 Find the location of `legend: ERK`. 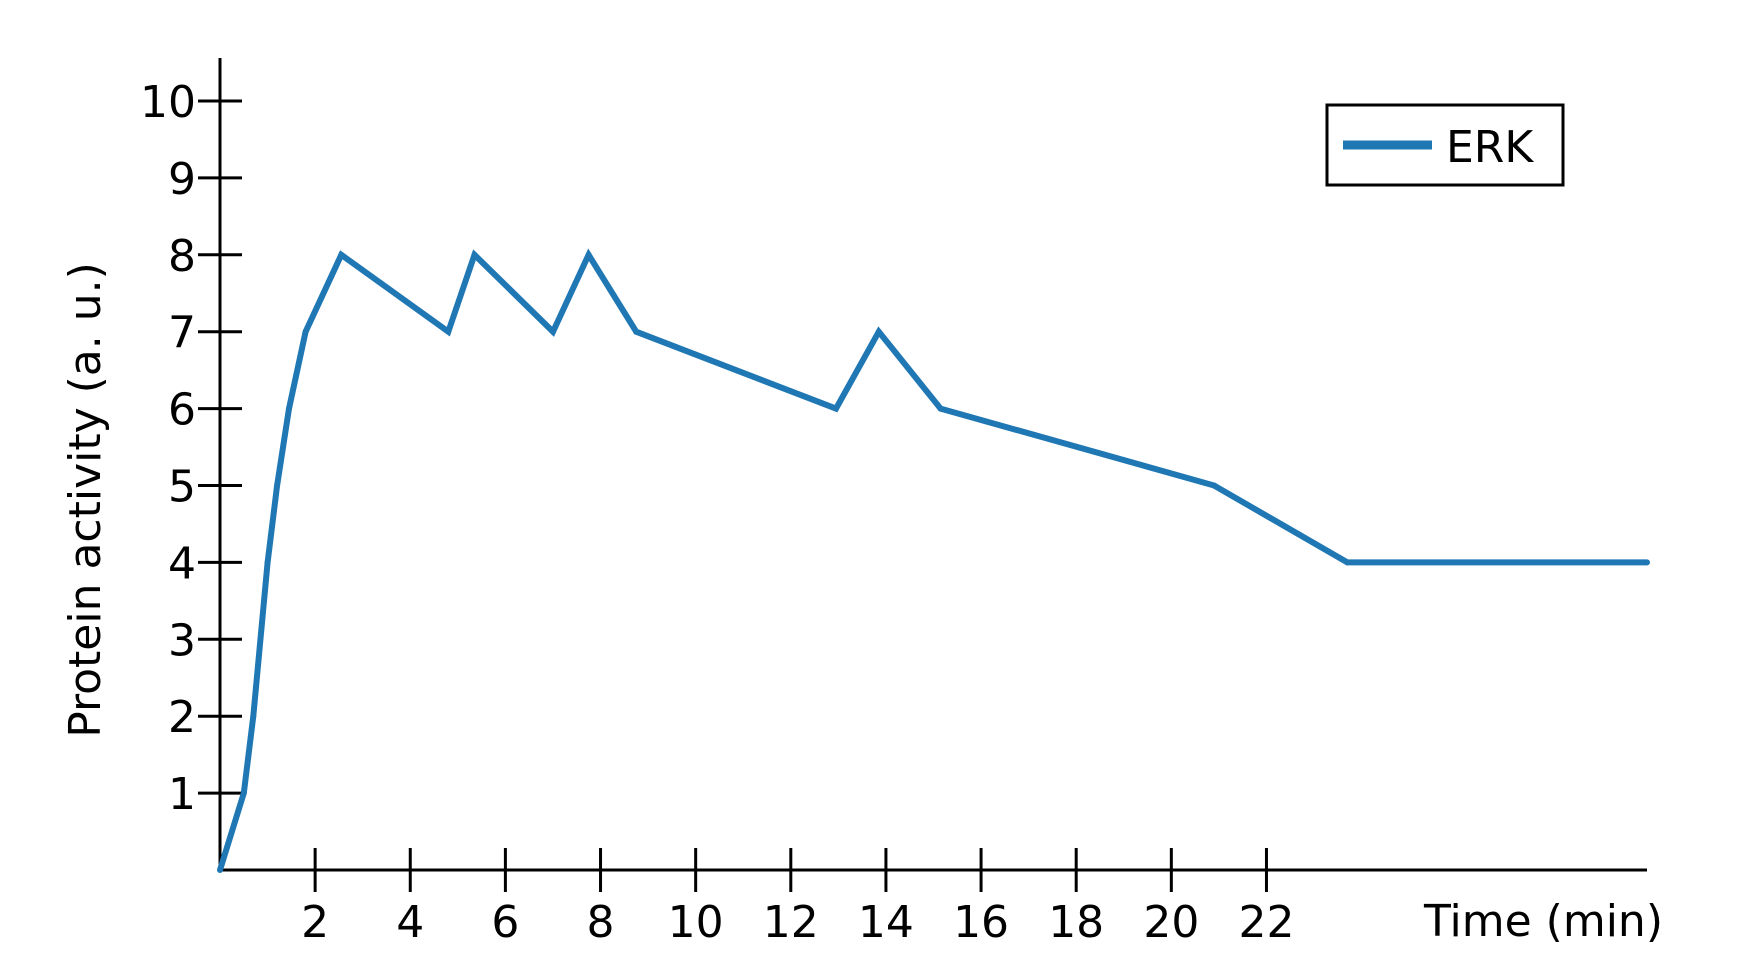

legend: ERK is located at coordinates (1445, 145).